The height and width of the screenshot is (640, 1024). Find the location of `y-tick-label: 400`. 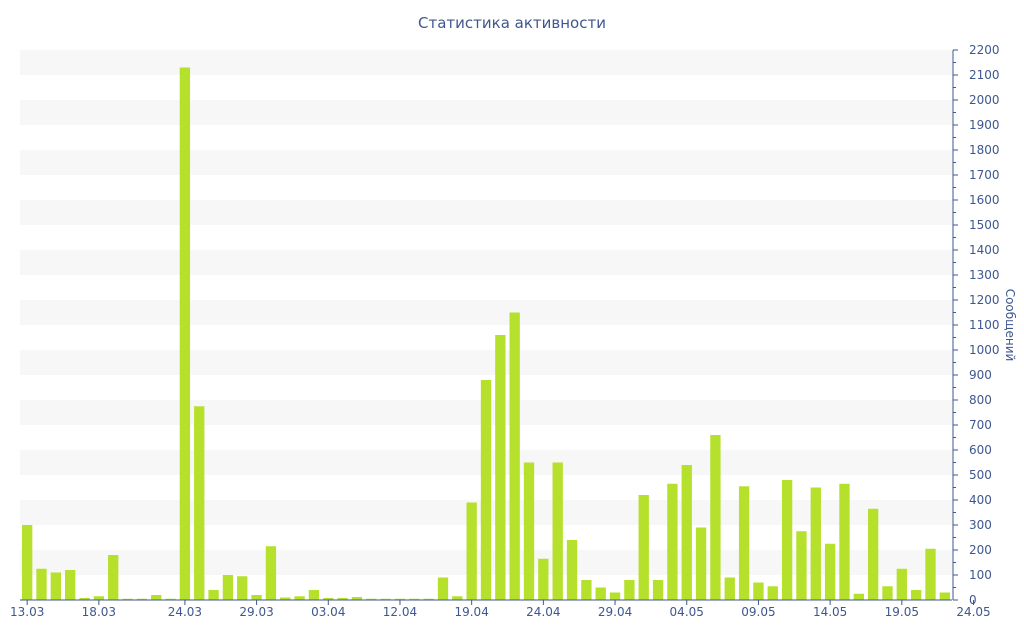

y-tick-label: 400 is located at coordinates (980, 500).